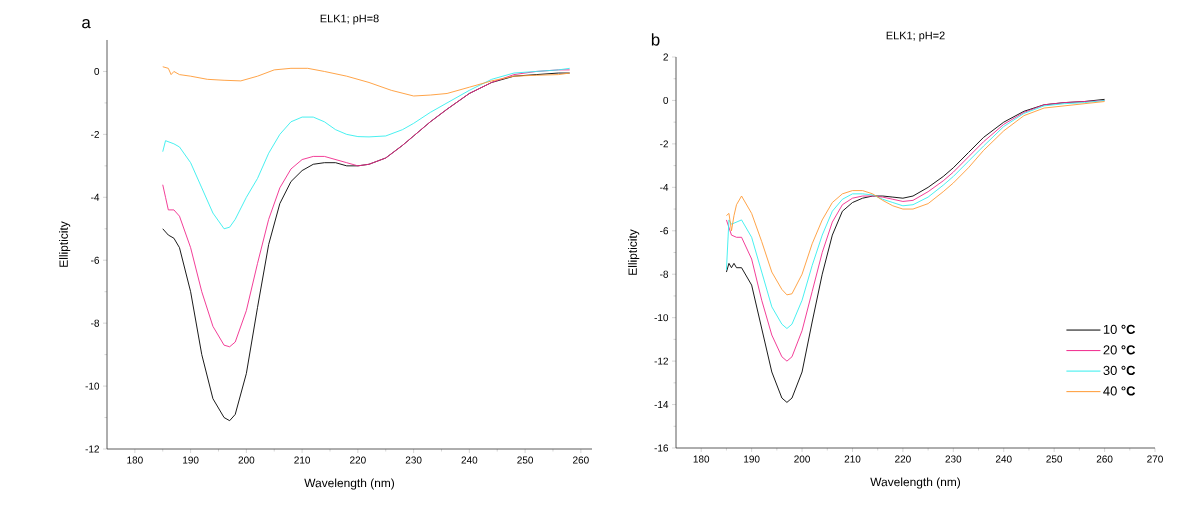  What do you see at coordinates (655, 39) in the screenshot?
I see `text: b` at bounding box center [655, 39].